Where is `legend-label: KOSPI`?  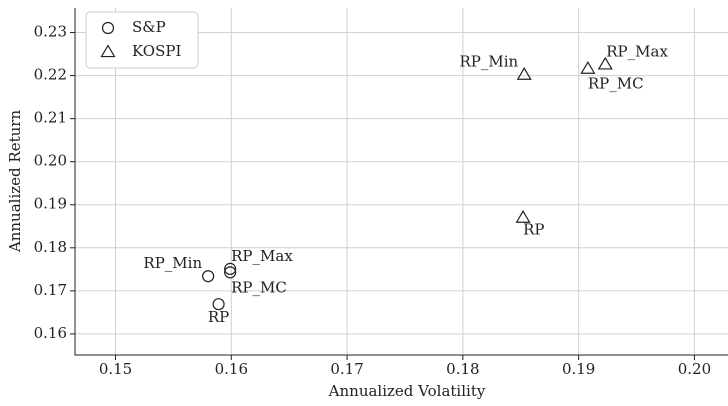
legend-label: KOSPI is located at coordinates (156, 51).